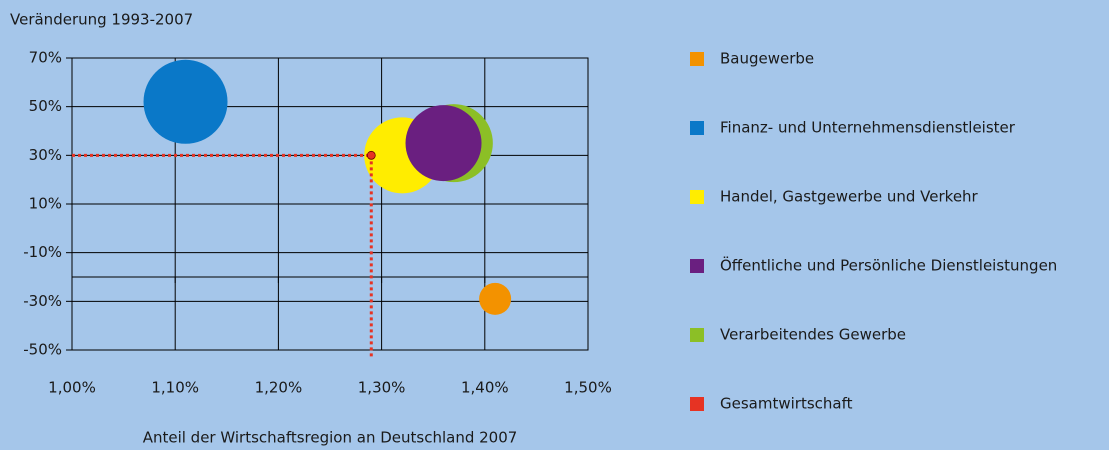 The image size is (1109, 450). Describe the element at coordinates (72, 388) in the screenshot. I see `x-tick-label: 1,00%` at that location.